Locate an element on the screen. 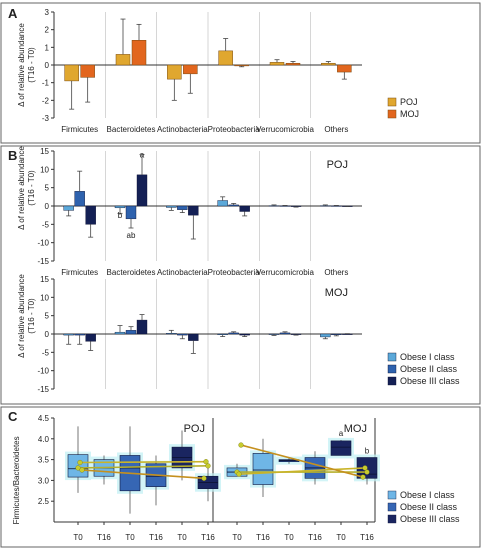  panel-b-poj-category-label: Actinobacteria is located at coordinates (182, 272).